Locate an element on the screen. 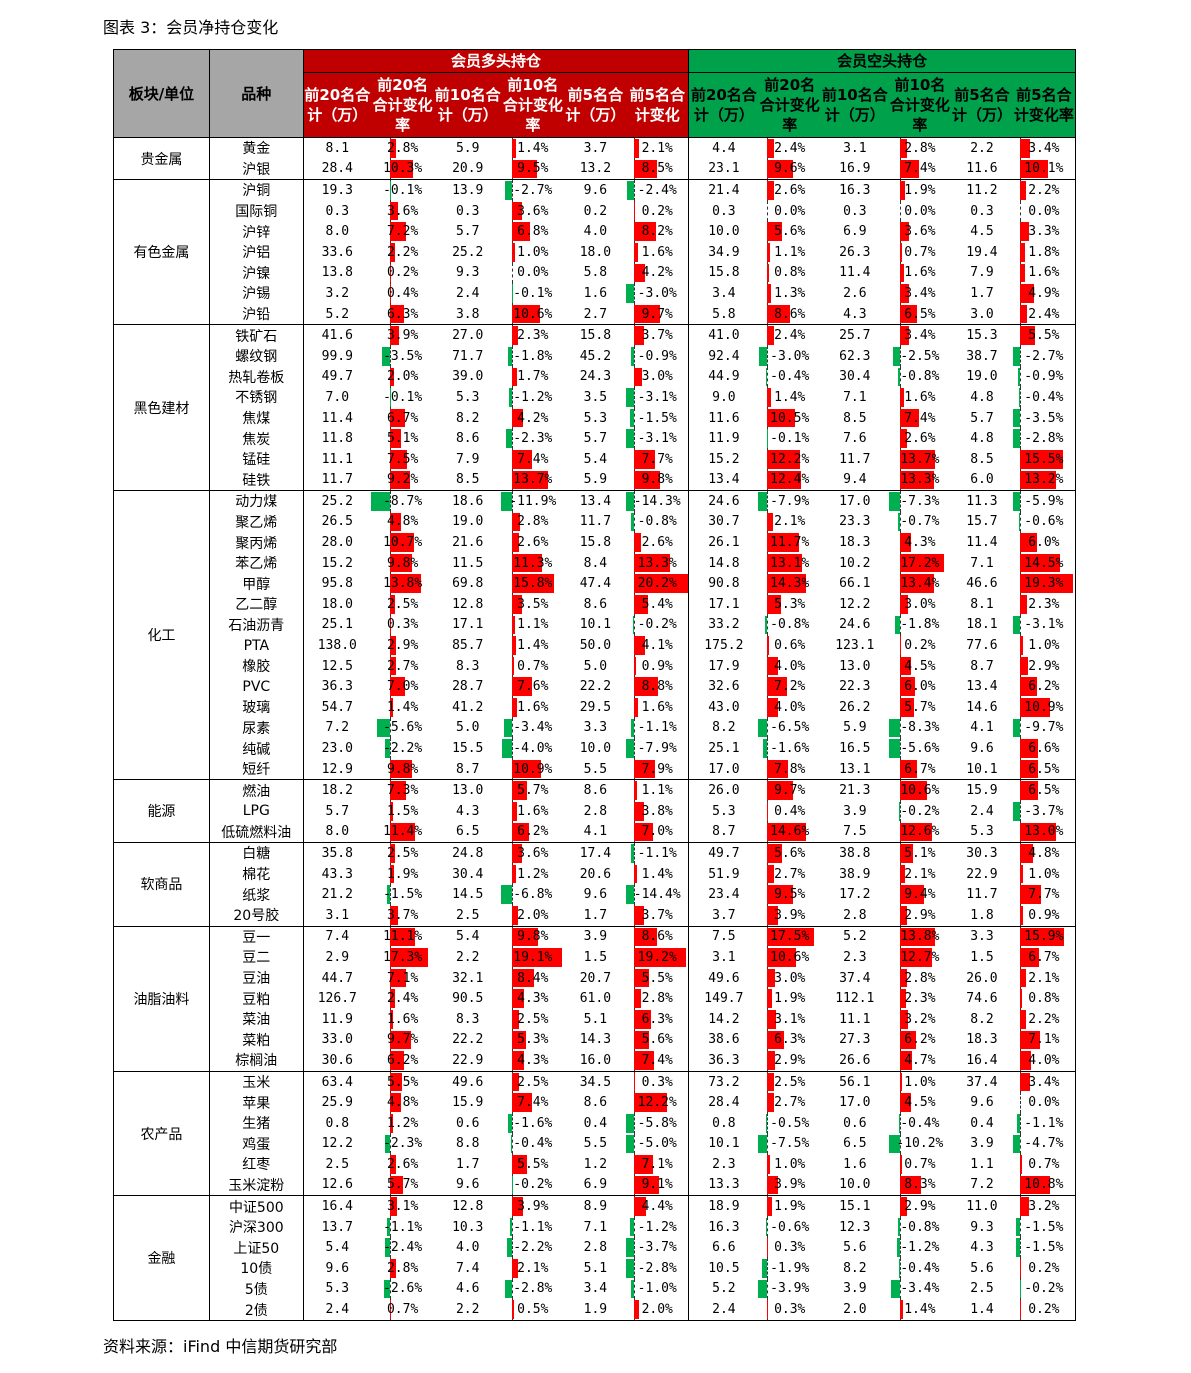 The height and width of the screenshot is (1373, 1191). position-value: 85.7 is located at coordinates (468, 646).